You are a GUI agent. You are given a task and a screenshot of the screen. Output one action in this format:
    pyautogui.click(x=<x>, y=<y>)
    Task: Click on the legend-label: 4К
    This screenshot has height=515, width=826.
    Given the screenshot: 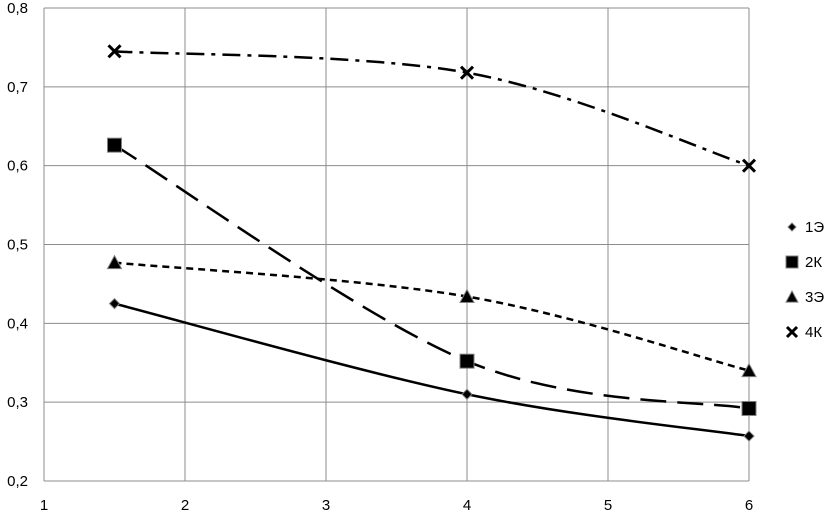 What is the action you would take?
    pyautogui.click(x=813, y=332)
    